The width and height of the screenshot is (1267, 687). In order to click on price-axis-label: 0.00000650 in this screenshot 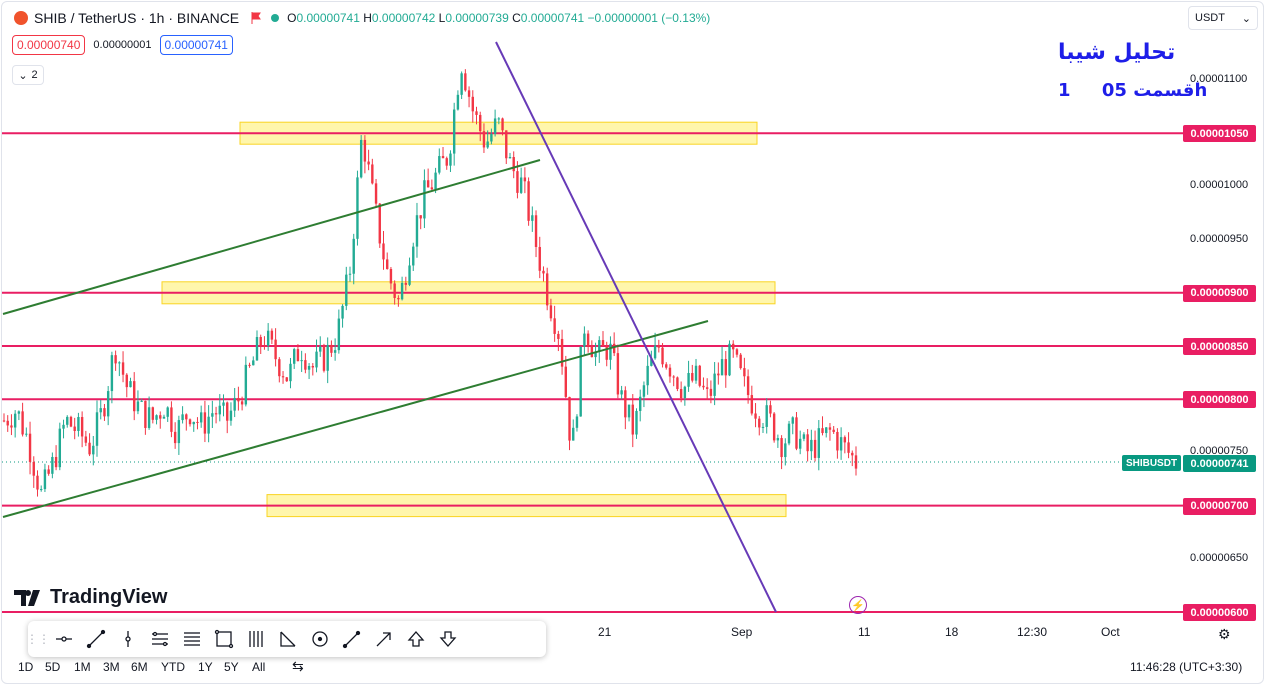, I will do `click(1219, 557)`.